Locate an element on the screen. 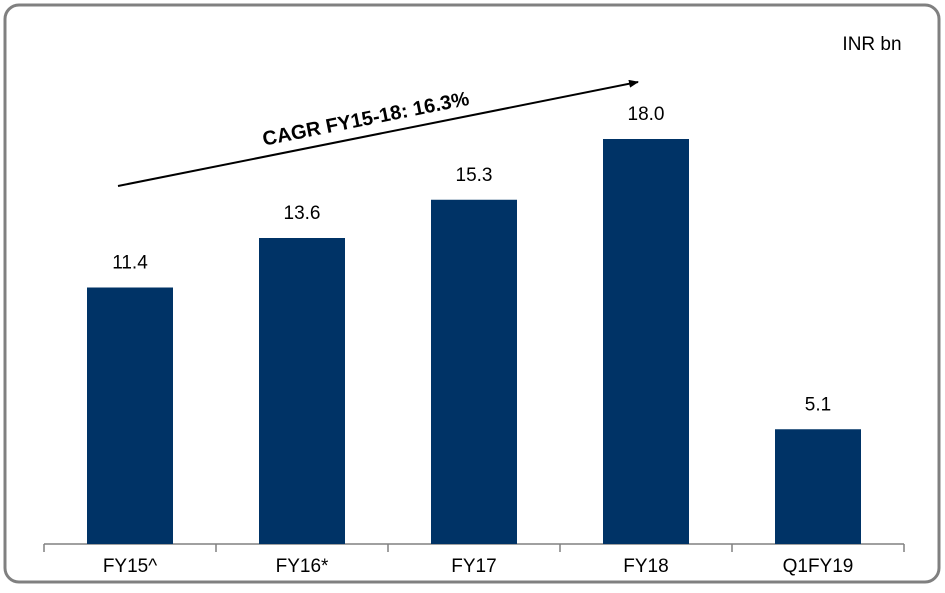 Image resolution: width=945 pixels, height=593 pixels. value-label: 13.6 is located at coordinates (302, 213).